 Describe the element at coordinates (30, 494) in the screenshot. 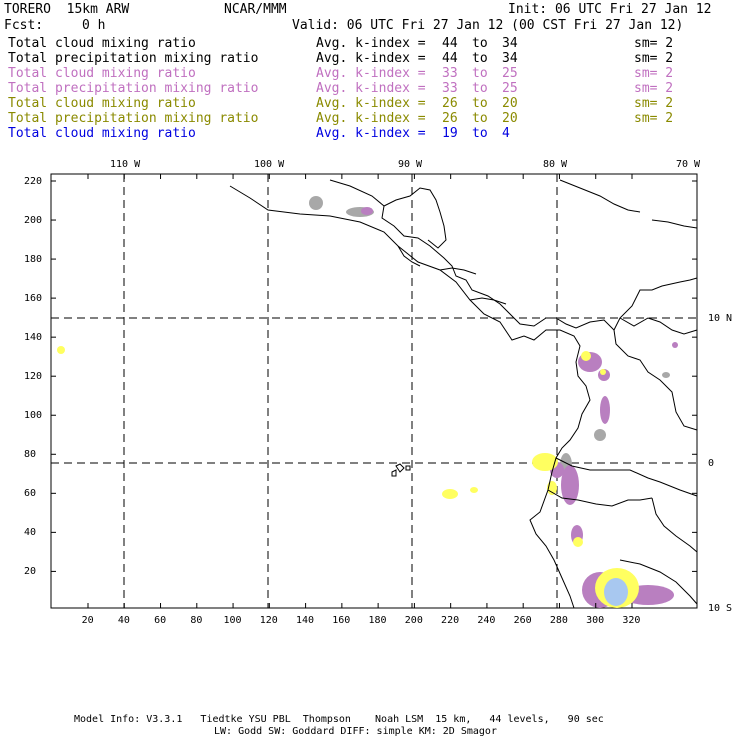

I see `left-y-label: 60` at that location.